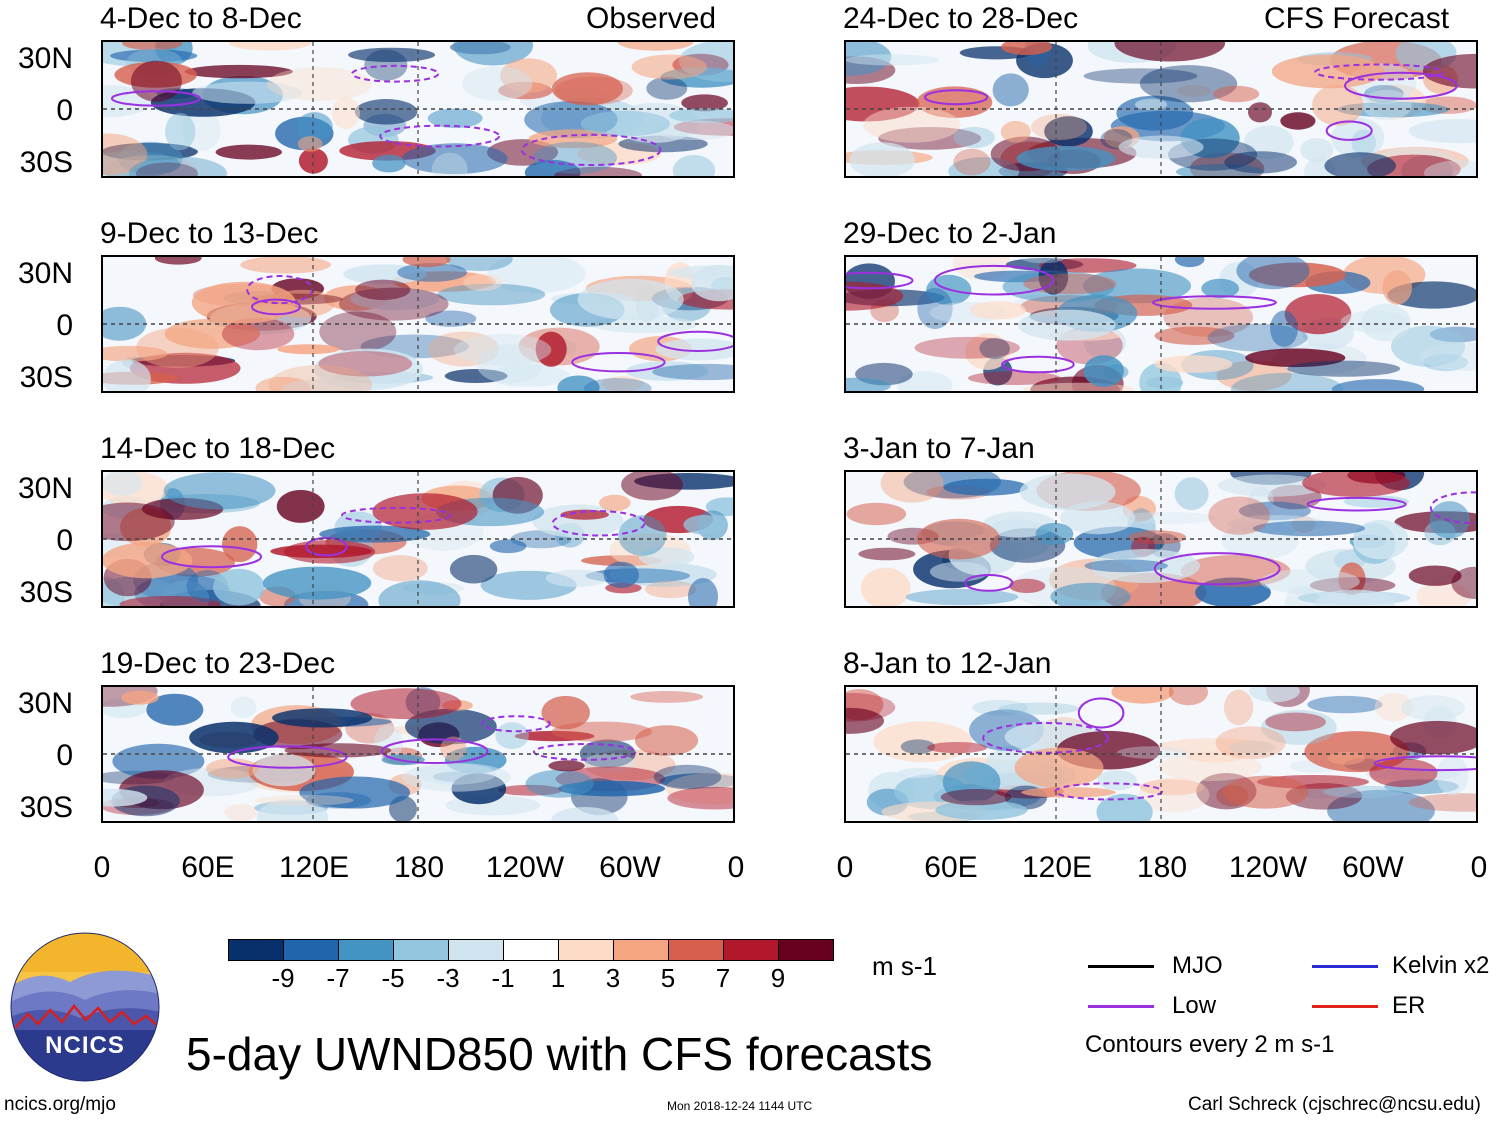 The image size is (1510, 1121). Describe the element at coordinates (950, 233) in the screenshot. I see `panel-title-6: 29-Dec to 2-Jan` at that location.